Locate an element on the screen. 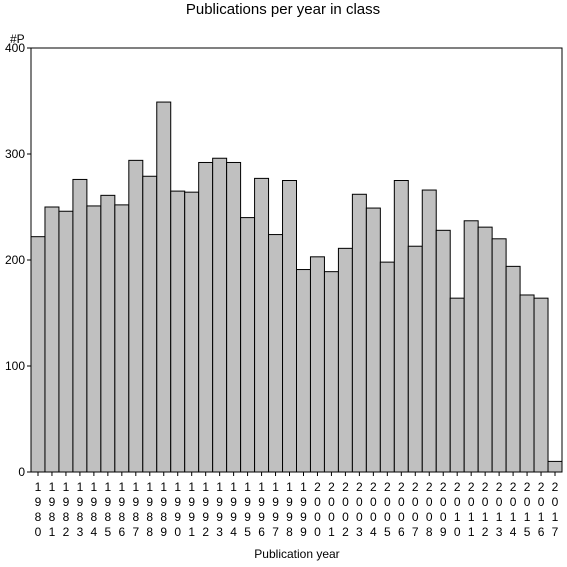 Image resolution: width=567 pixels, height=567 pixels. bar-2004 is located at coordinates (373, 340).